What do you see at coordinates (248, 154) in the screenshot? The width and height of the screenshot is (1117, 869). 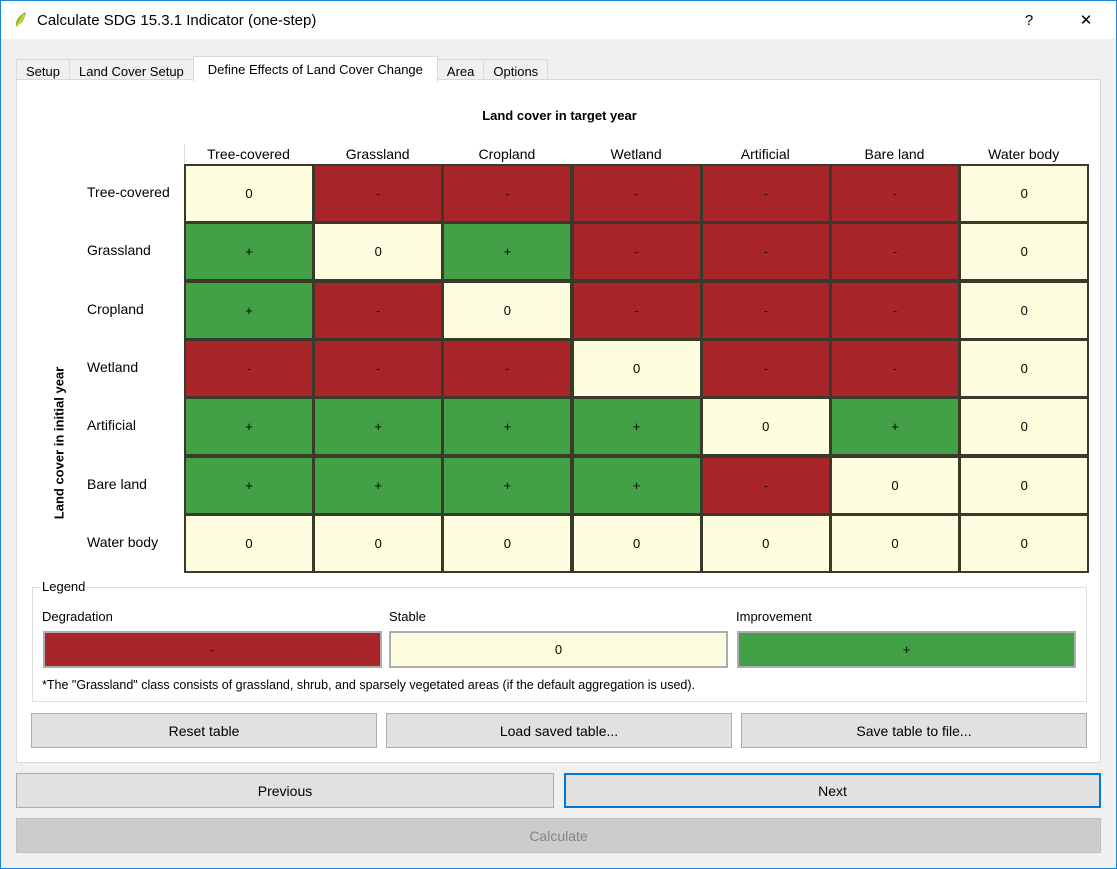 I see `column-header: Tree-covered` at bounding box center [248, 154].